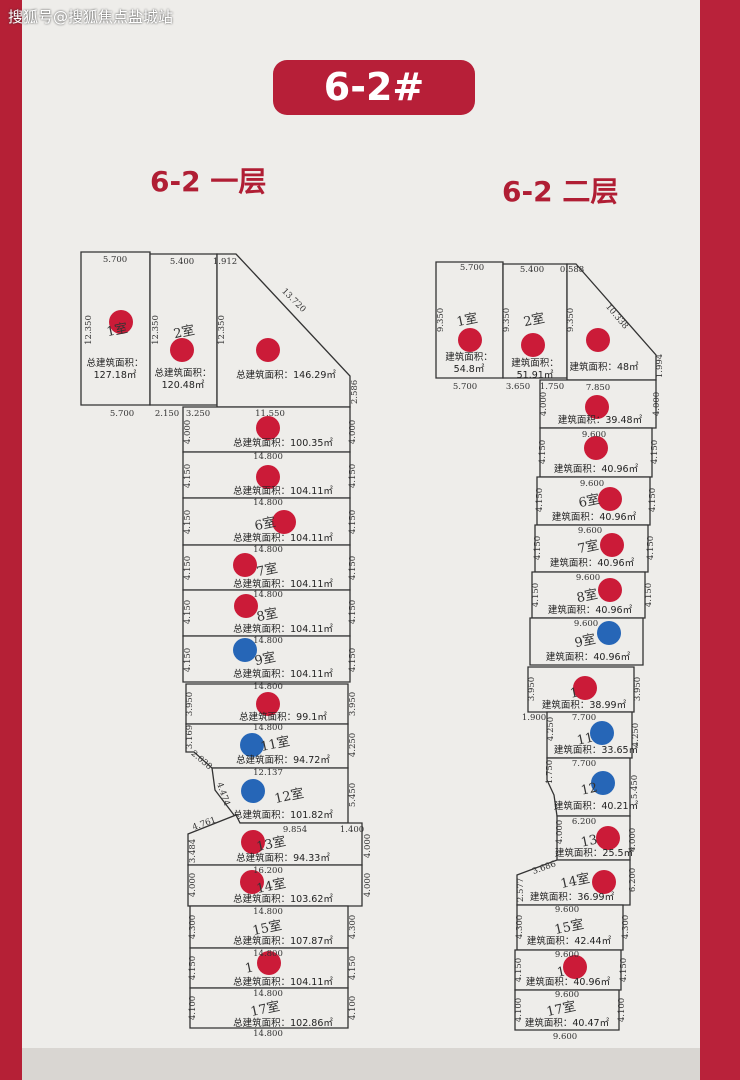  Describe the element at coordinates (270, 414) in the screenshot. I see `dimension-label: 11.550` at that location.